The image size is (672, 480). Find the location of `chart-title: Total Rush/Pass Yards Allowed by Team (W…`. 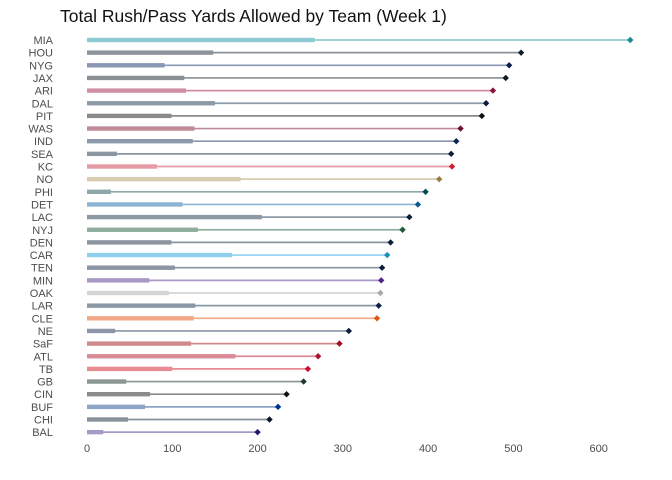

chart-title: Total Rush/Pass Yards Allowed by Team (W… is located at coordinates (253, 16).